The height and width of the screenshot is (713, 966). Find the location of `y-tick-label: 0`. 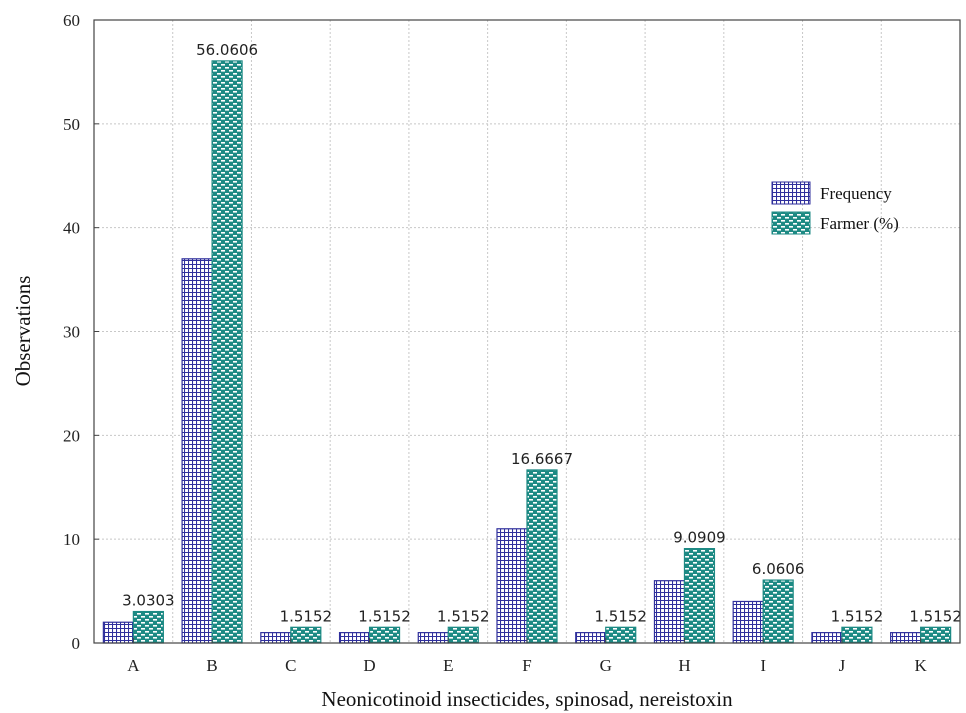

y-tick-label: 0 is located at coordinates (76, 643).